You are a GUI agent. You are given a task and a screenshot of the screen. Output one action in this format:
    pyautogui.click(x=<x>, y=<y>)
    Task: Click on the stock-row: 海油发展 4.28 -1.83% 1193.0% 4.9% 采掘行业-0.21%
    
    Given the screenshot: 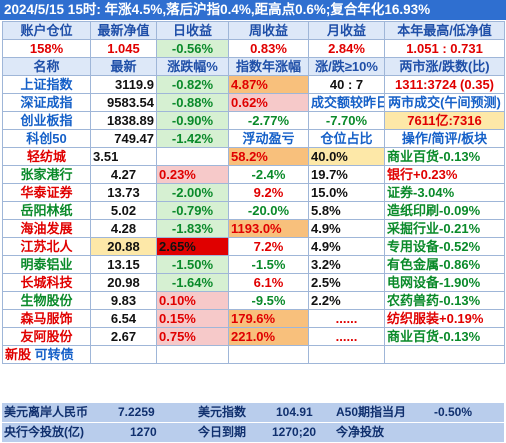 What is the action you would take?
    pyautogui.click(x=253, y=228)
    